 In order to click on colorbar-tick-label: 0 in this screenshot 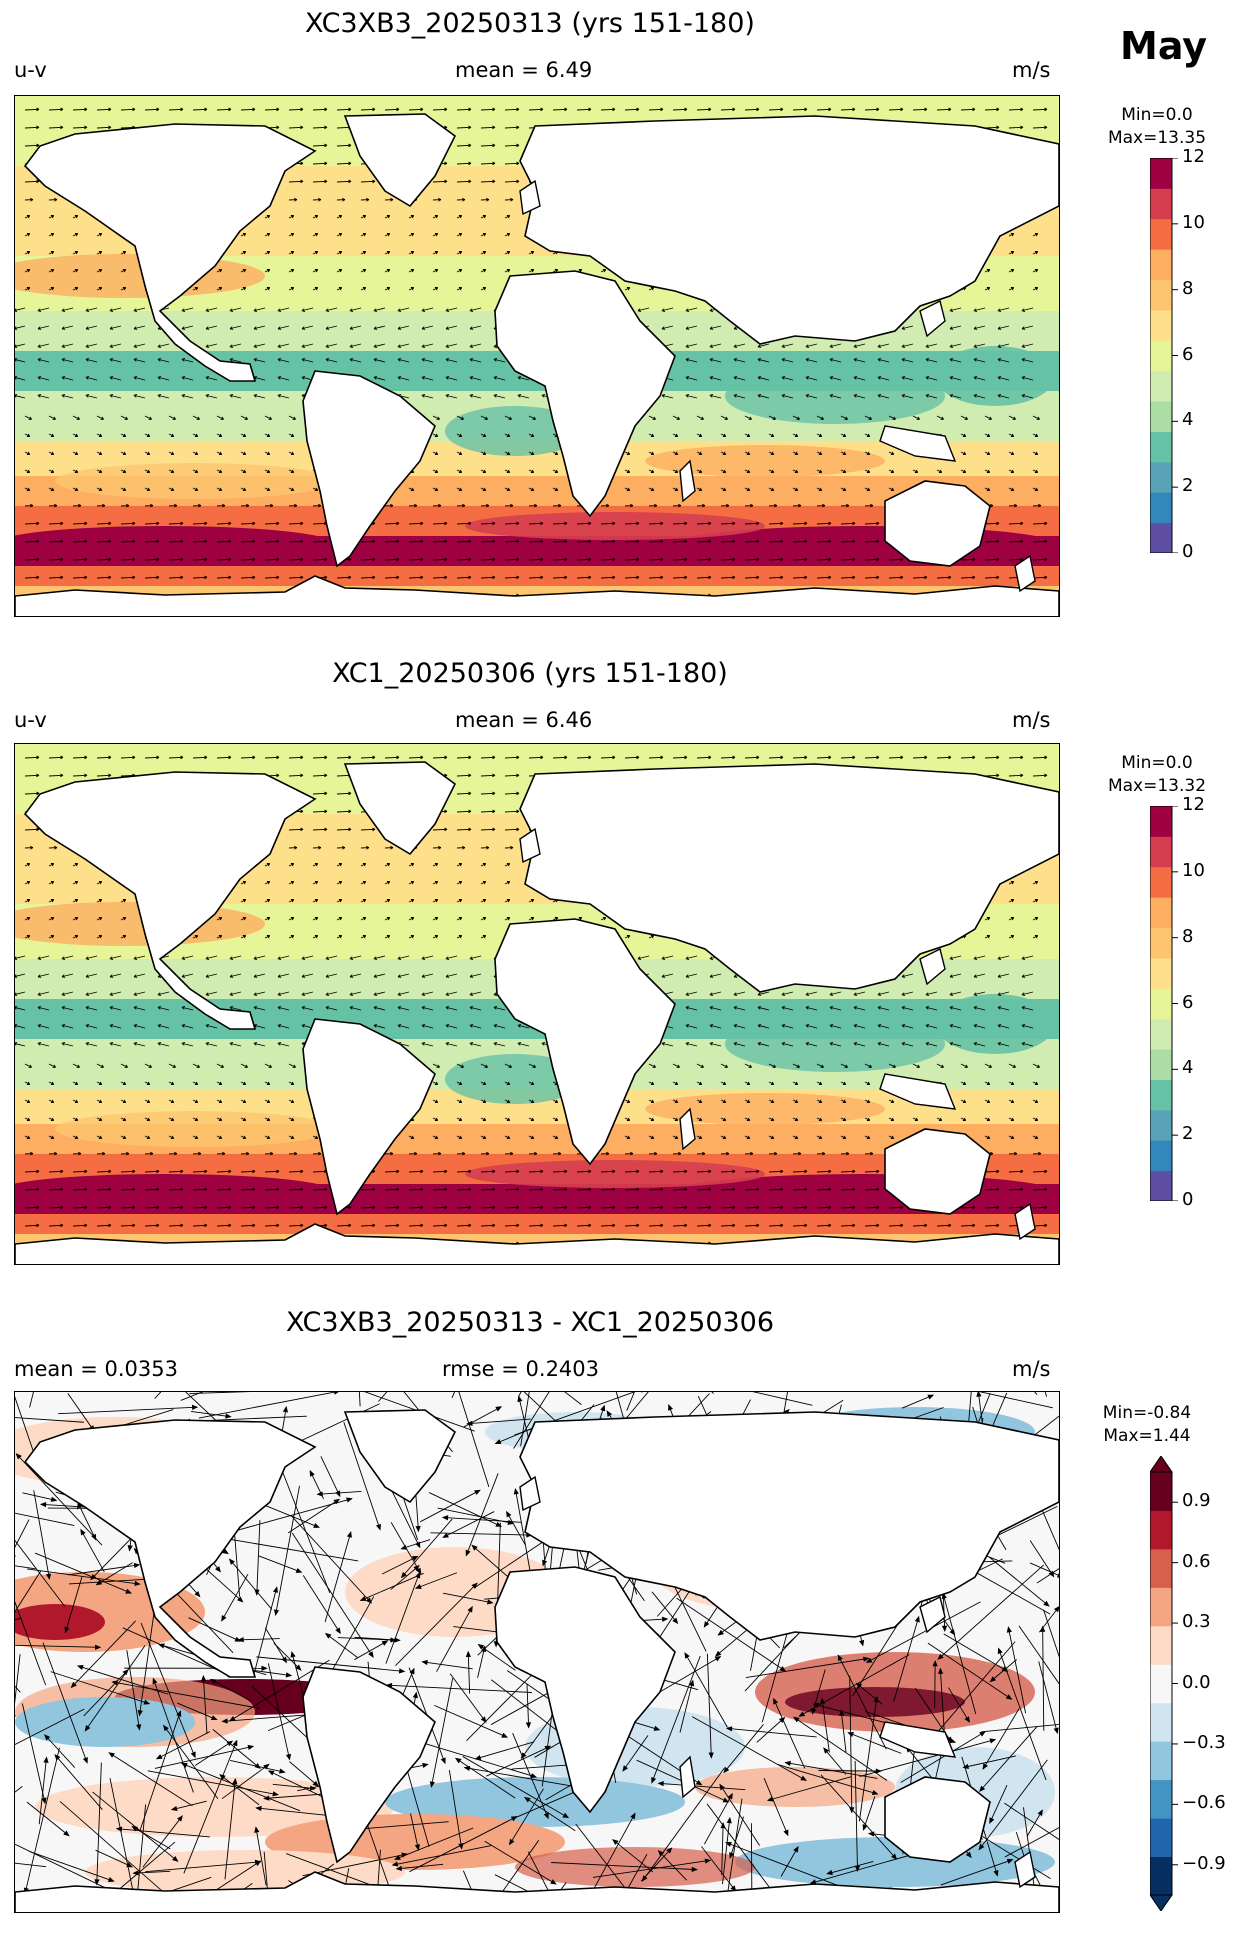, I will do `click(1188, 1199)`.